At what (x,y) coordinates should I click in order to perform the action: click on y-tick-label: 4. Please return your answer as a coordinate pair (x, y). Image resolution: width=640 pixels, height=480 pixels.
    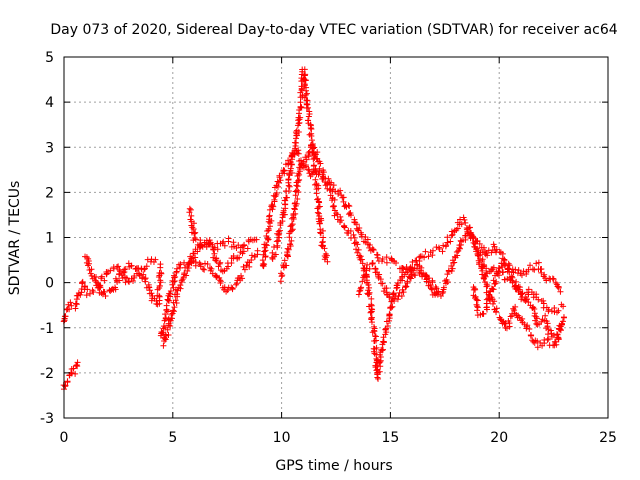
    Looking at the image, I should click on (49, 103).